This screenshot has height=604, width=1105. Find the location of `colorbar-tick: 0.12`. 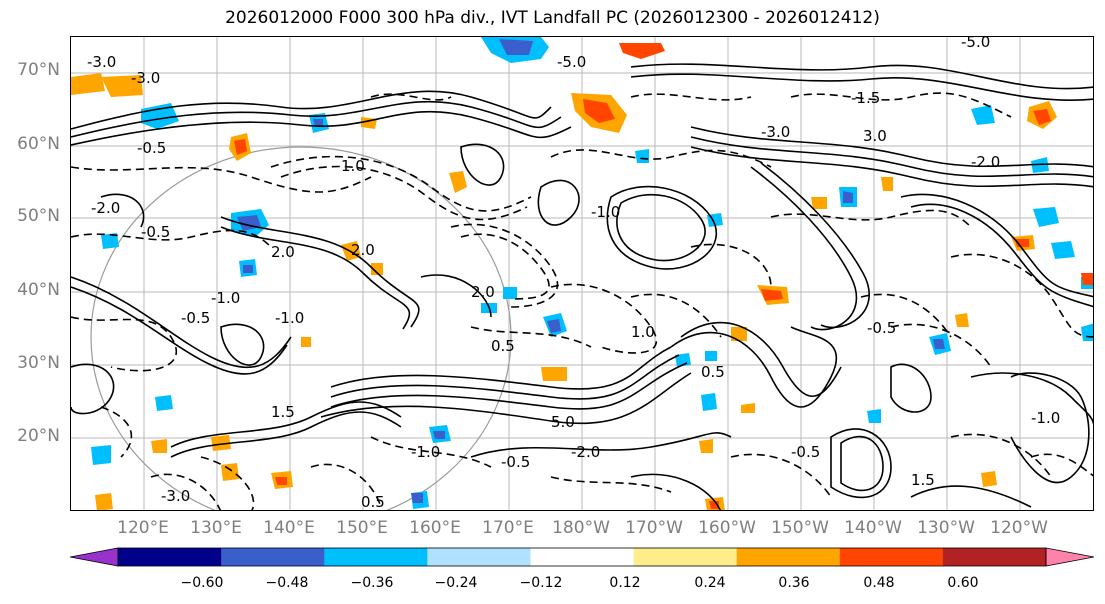

colorbar-tick: 0.12 is located at coordinates (625, 583).